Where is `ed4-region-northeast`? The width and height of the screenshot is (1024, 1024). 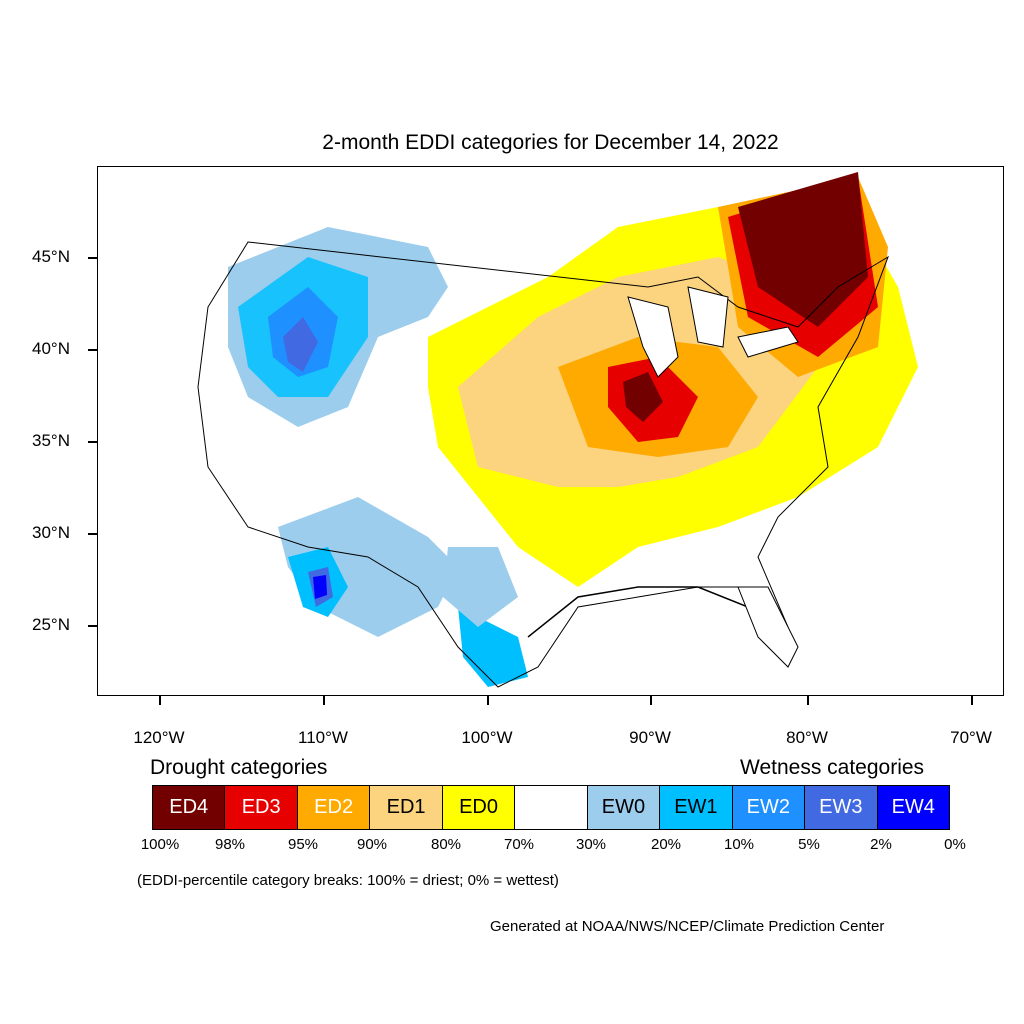
ed4-region-northeast is located at coordinates (803, 249).